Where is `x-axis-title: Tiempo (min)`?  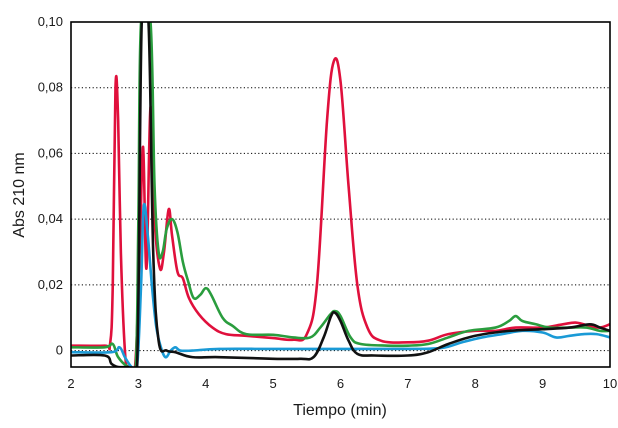 x-axis-title: Tiempo (min) is located at coordinates (340, 410).